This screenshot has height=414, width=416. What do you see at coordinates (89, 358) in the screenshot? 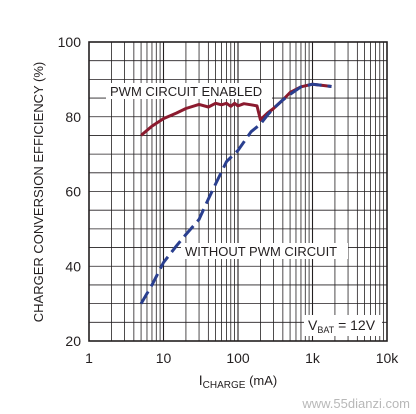
I see `x-tick-label: 1` at bounding box center [89, 358].